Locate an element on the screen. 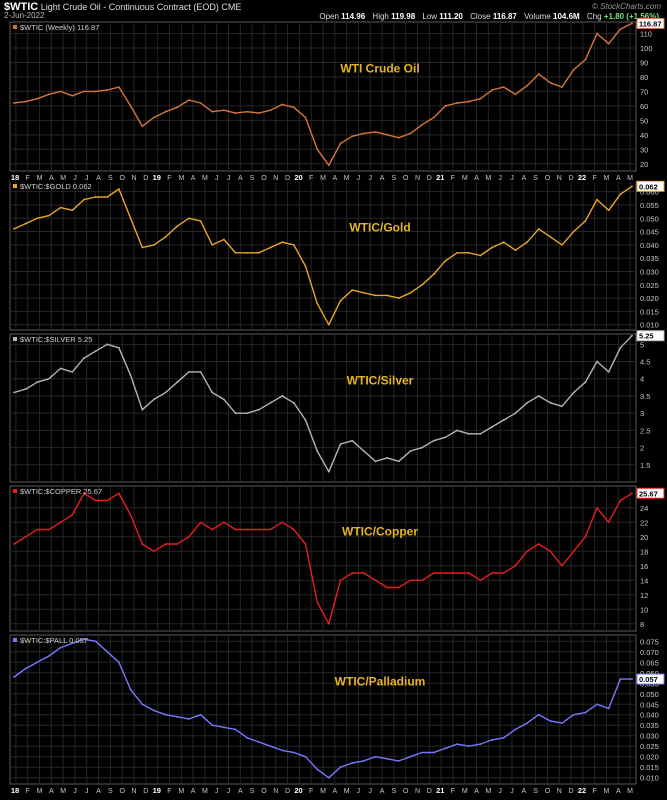 Image resolution: width=667 pixels, height=800 pixels. x-tick-label: S is located at coordinates (110, 178).